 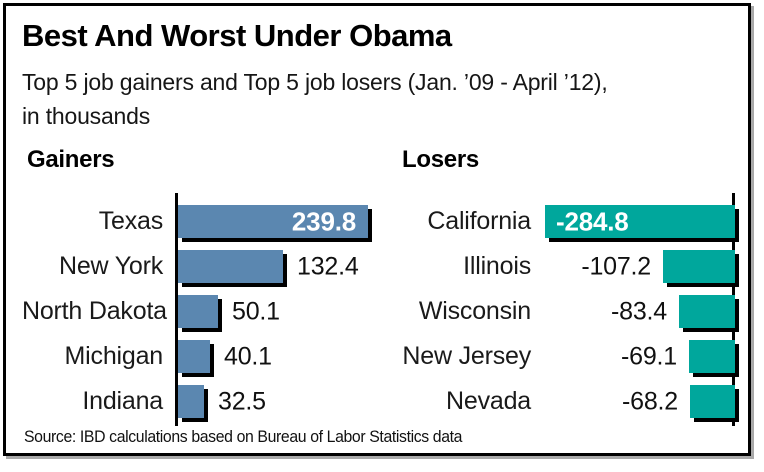 I want to click on bar-row-new-jersey: New Jersey -69.1, so click(x=560, y=356).